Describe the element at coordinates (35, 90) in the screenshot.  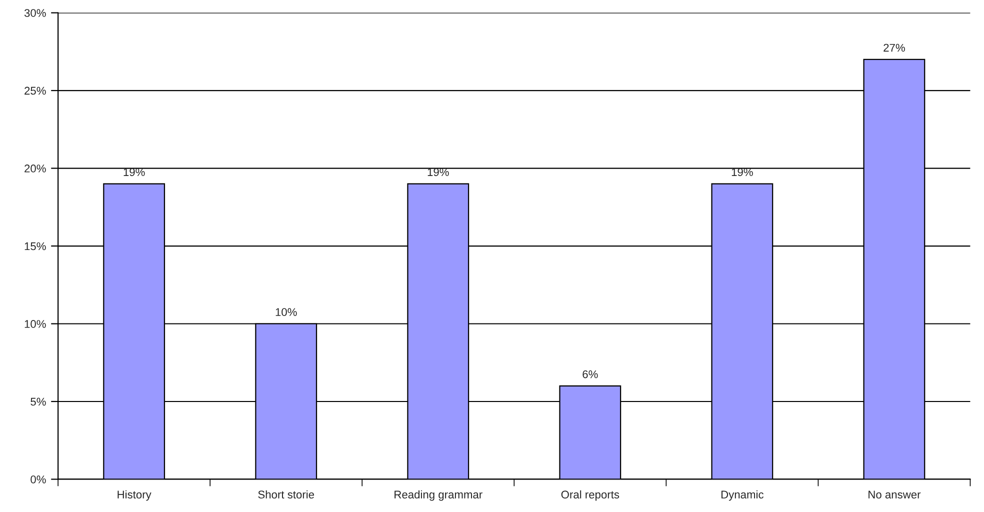
I see `y-tick-label: 25%` at that location.